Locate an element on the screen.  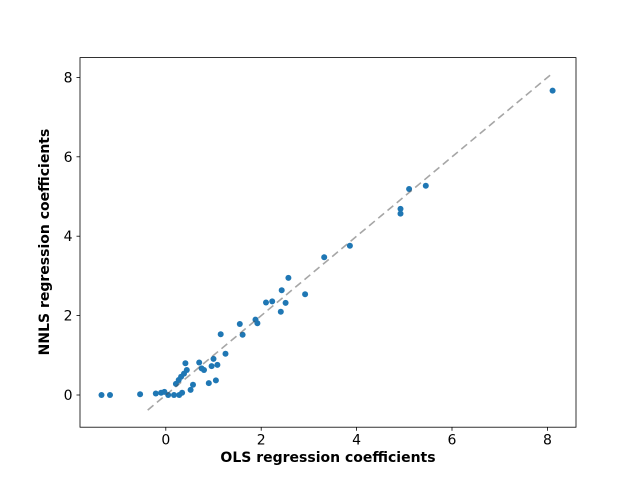
x-tick-label: 4 is located at coordinates (356, 441).